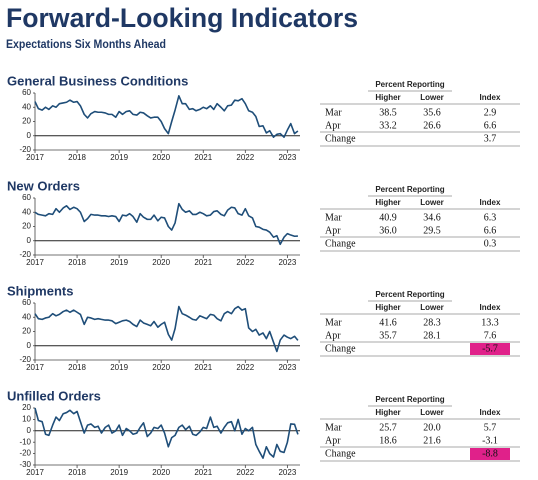 The image size is (538, 480). Describe the element at coordinates (40, 290) in the screenshot. I see `chart-title: Shipments` at that location.